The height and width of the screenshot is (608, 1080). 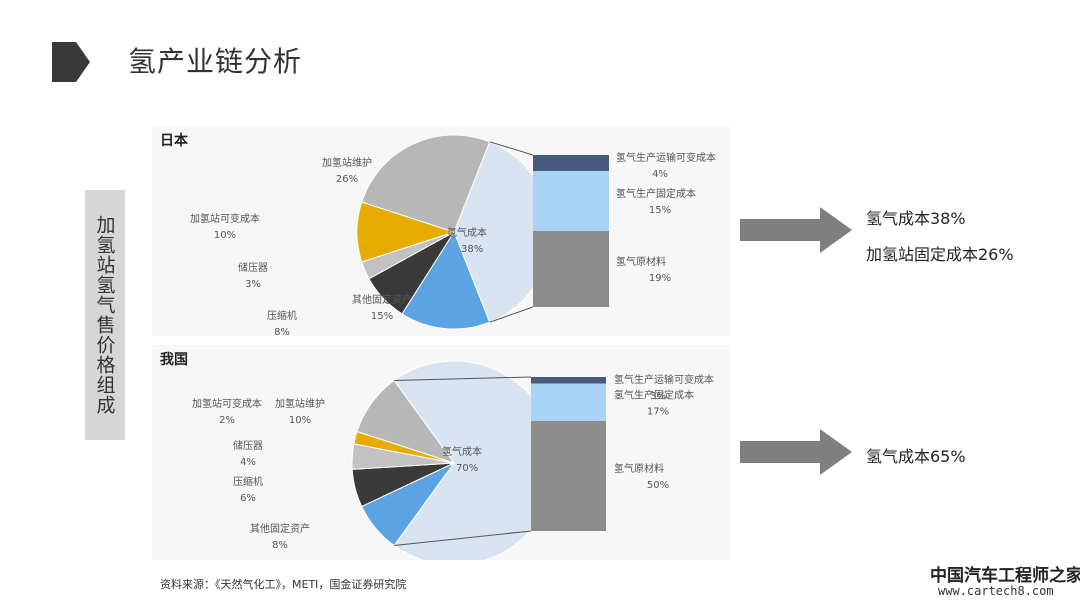 I want to click on pie-value: 4%, so click(x=248, y=462).